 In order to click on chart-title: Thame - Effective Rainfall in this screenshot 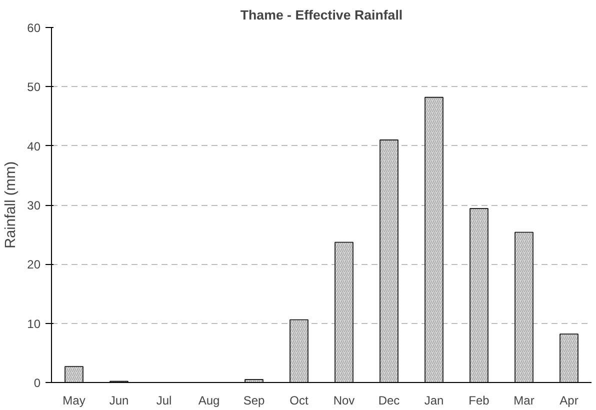, I will do `click(321, 15)`.